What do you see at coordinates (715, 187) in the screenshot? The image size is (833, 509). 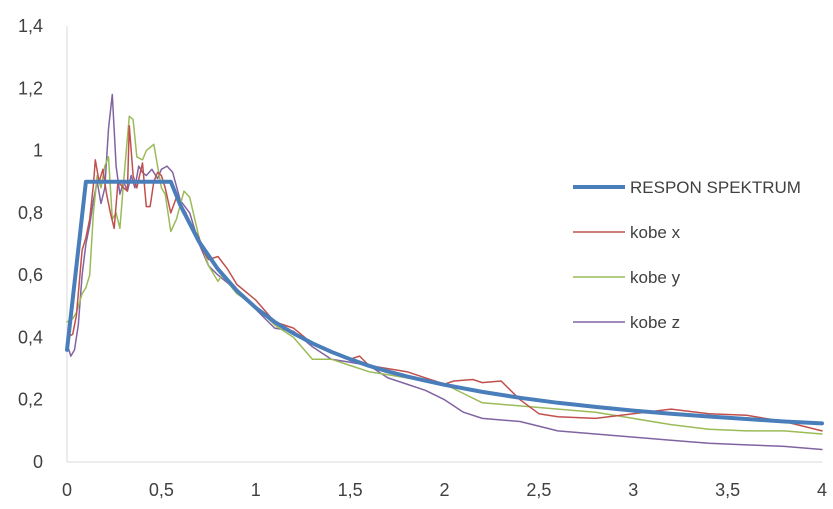 I see `legend-label: RESPON SPEKTRUM` at bounding box center [715, 187].